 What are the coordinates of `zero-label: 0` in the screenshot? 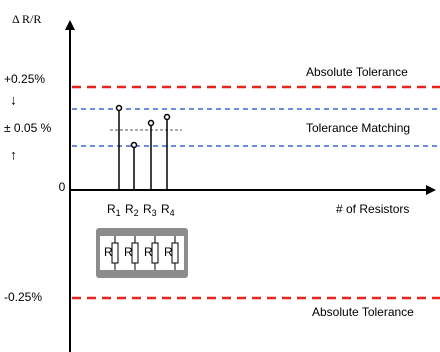 It's located at (62, 187).